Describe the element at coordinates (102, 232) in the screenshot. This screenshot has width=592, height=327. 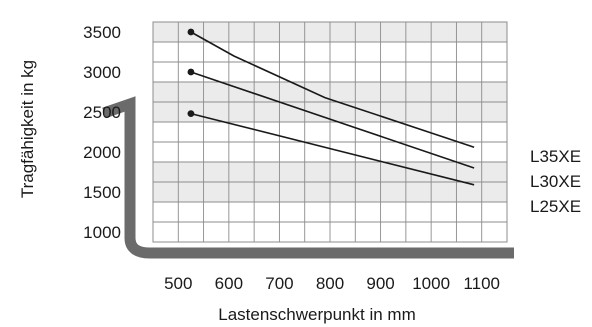
I see `y-tick-label: 1000` at that location.